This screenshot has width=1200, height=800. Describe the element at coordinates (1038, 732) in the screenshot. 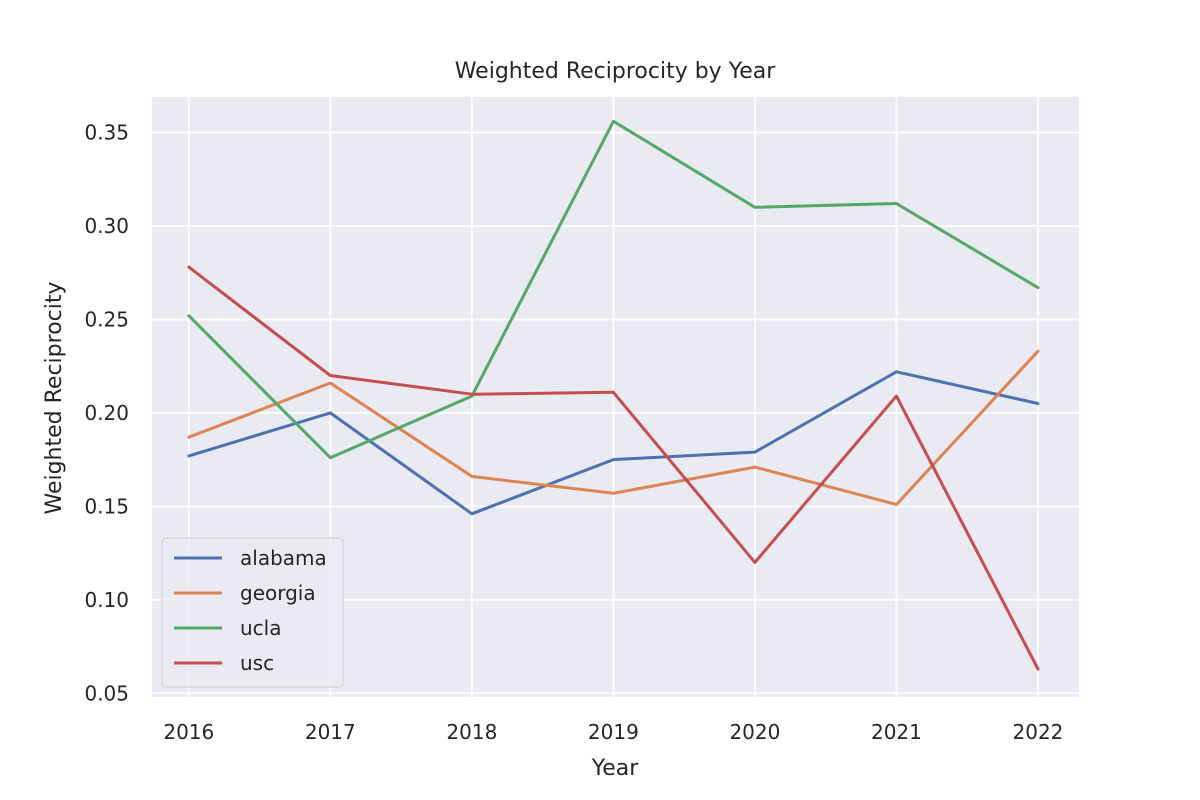

I see `x-tick-label: 2022` at that location.